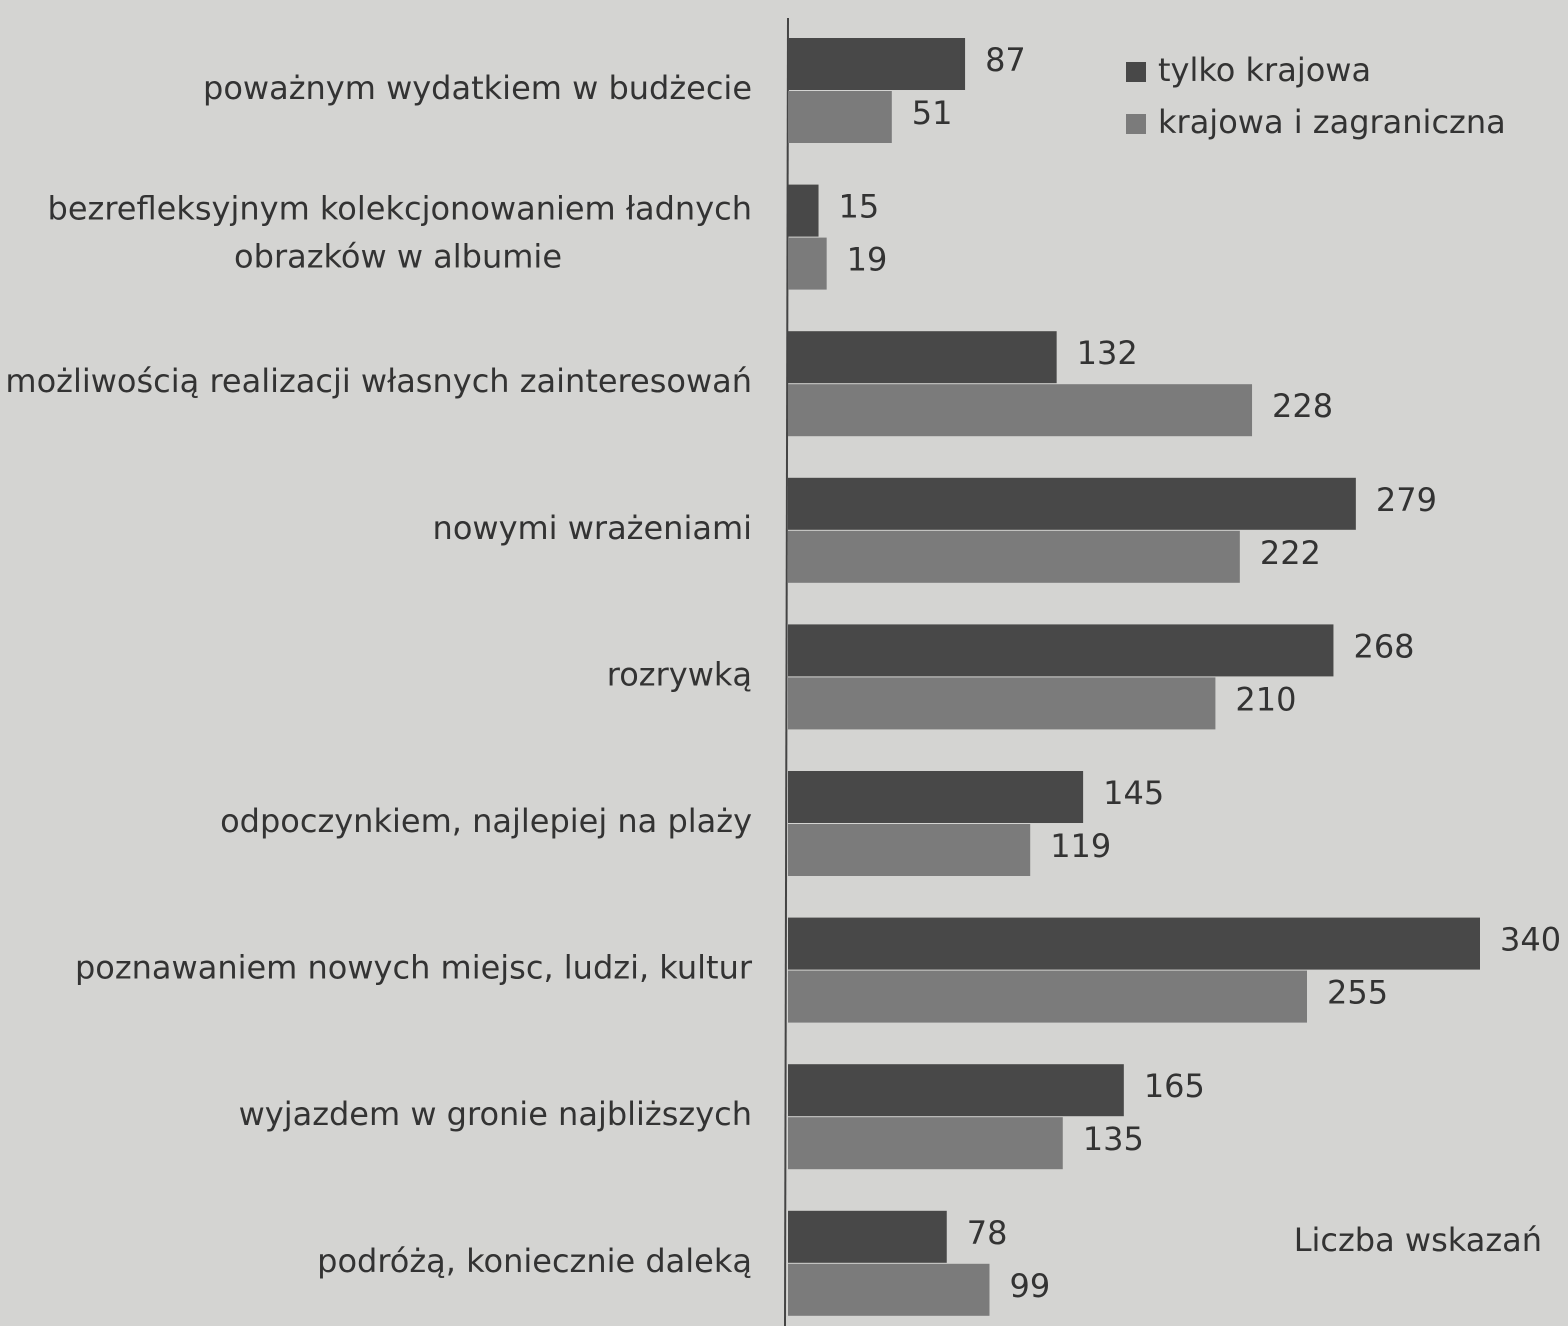 The height and width of the screenshot is (1326, 1568). What do you see at coordinates (1005, 60) in the screenshot?
I see `value-label: 87` at bounding box center [1005, 60].